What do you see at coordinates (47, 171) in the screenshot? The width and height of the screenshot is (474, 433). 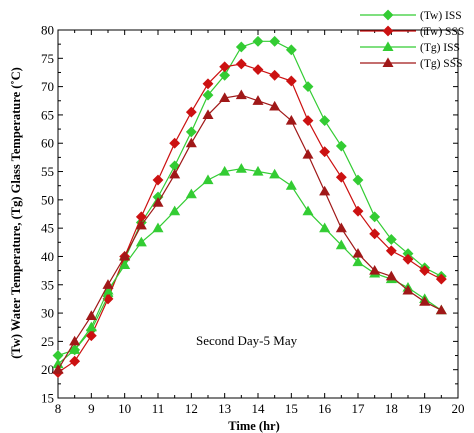 I see `y-tick-label: 55` at bounding box center [47, 171].